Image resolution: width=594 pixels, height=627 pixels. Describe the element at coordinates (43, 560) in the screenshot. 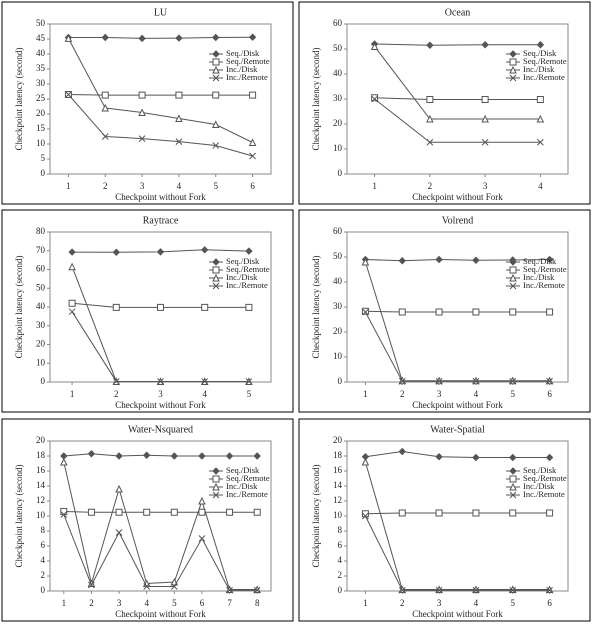

I see `y-tick-label: 4` at that location.